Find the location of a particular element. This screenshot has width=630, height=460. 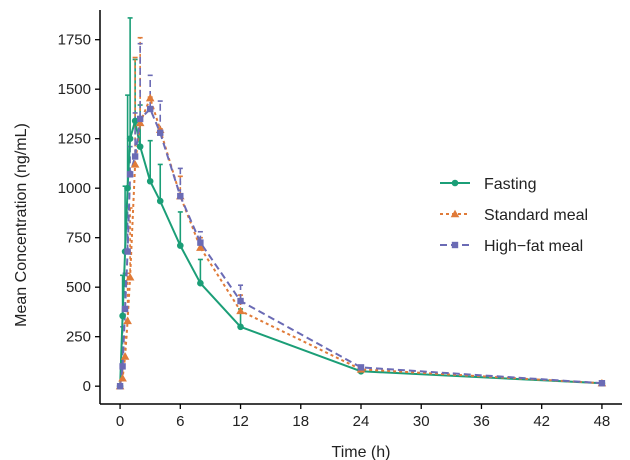

legend: Fasting Standard meal High−fat meal is located at coordinates (514, 215).